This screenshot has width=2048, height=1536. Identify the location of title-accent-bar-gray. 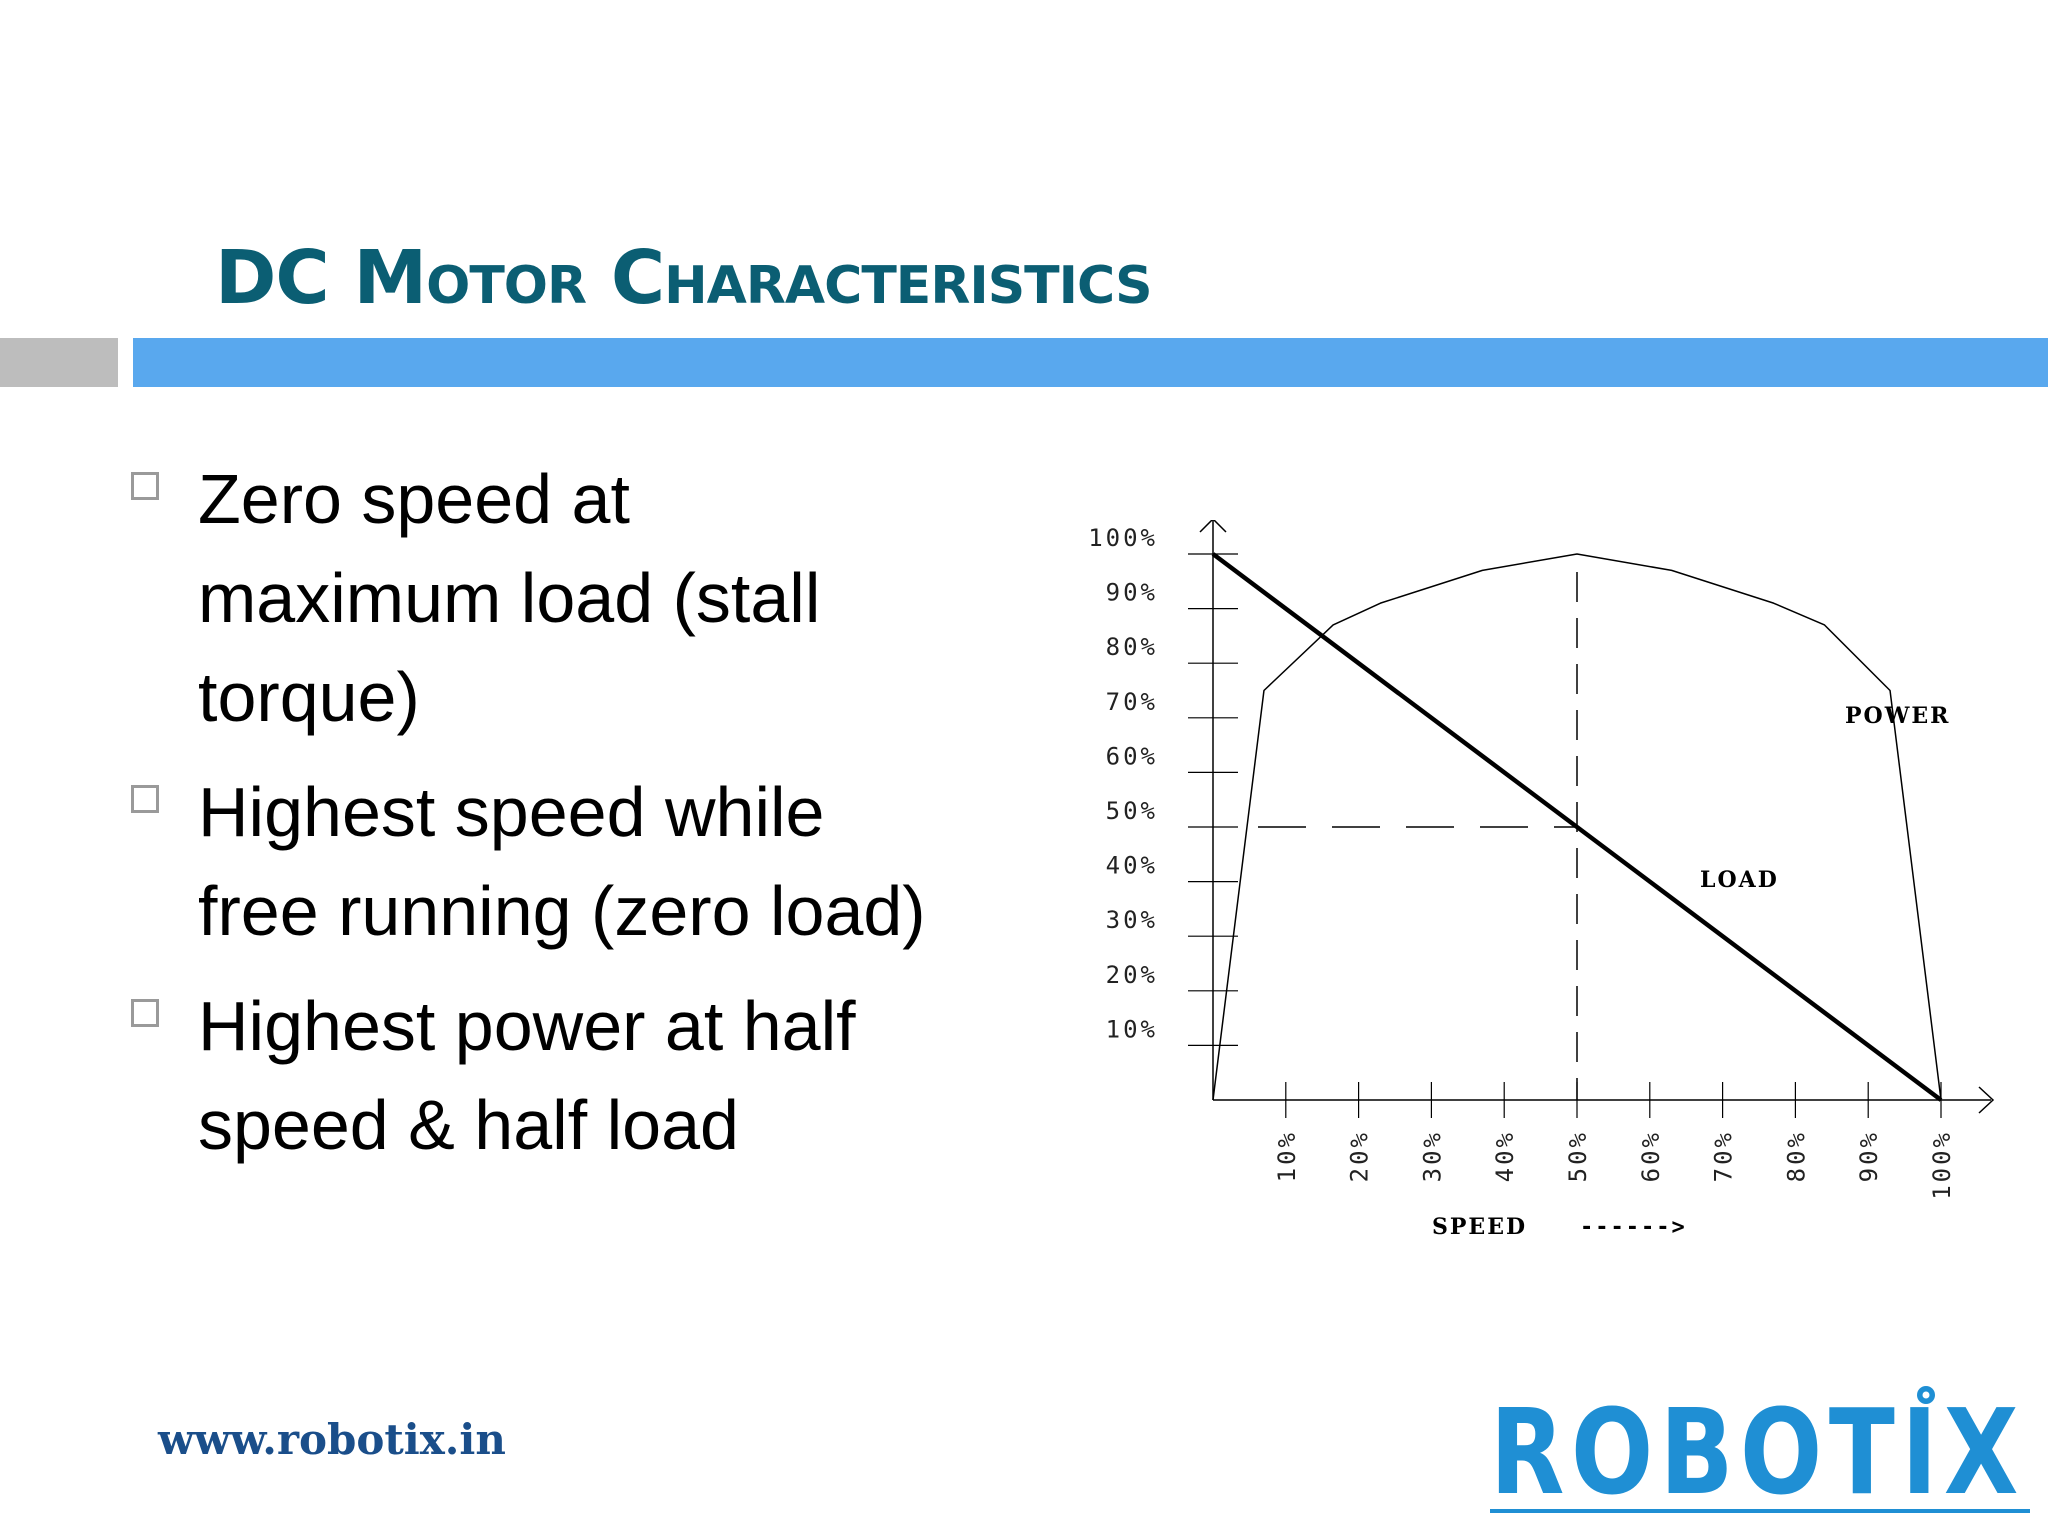
(59, 362).